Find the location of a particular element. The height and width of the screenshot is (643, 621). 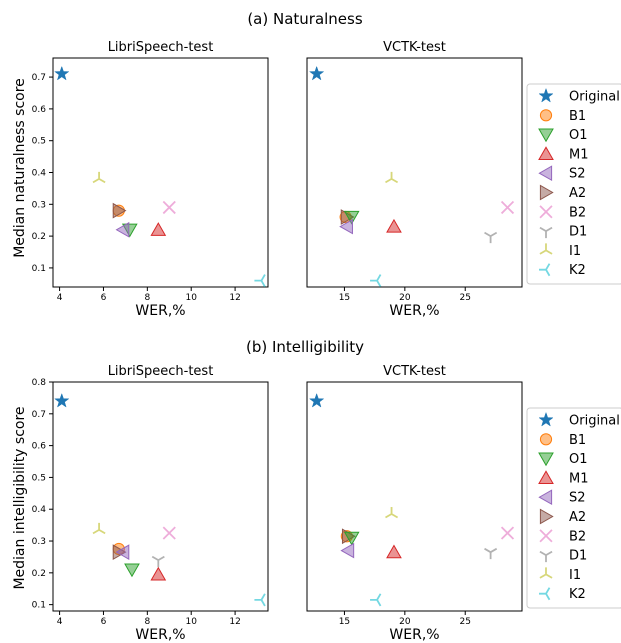

legend-label-original: Original is located at coordinates (594, 97).